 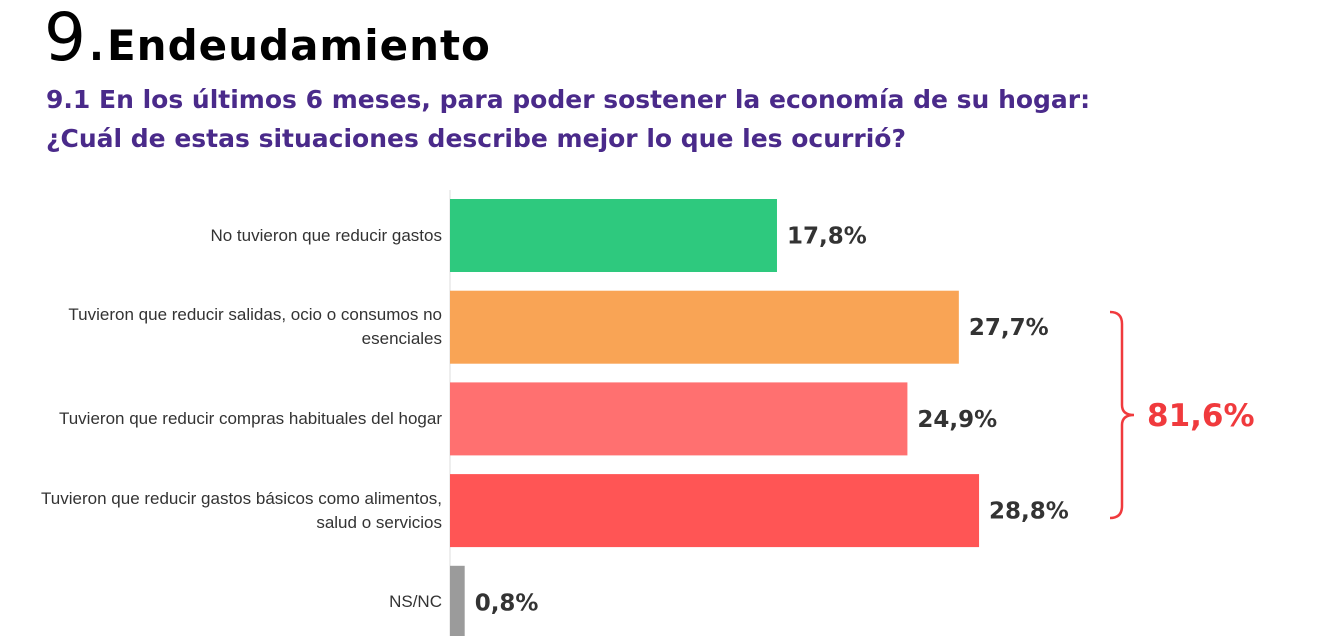 What do you see at coordinates (326, 235) in the screenshot?
I see `category-label: No tuvieron que reducir gastos` at bounding box center [326, 235].